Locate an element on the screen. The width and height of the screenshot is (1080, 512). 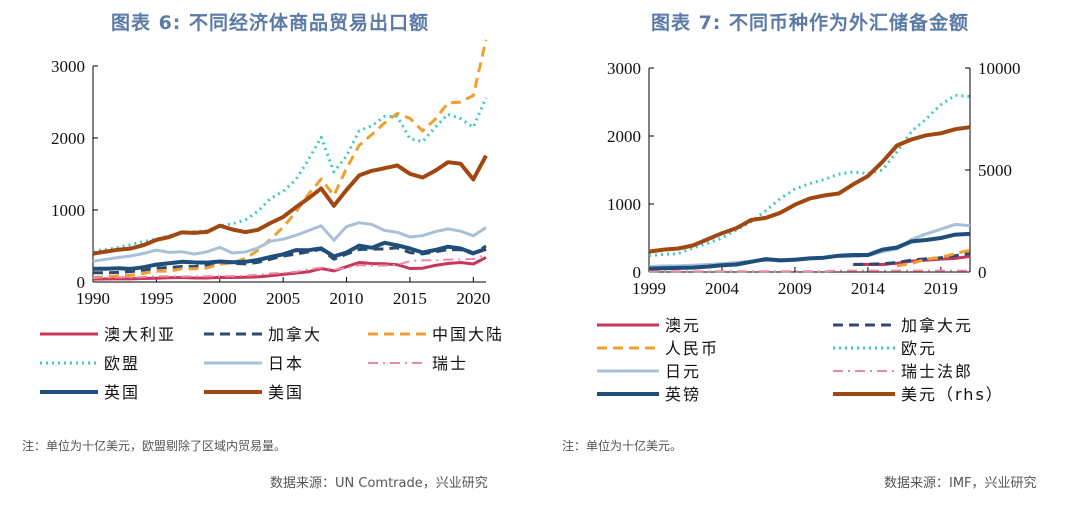
series-line-英国 is located at coordinates (290, 255).